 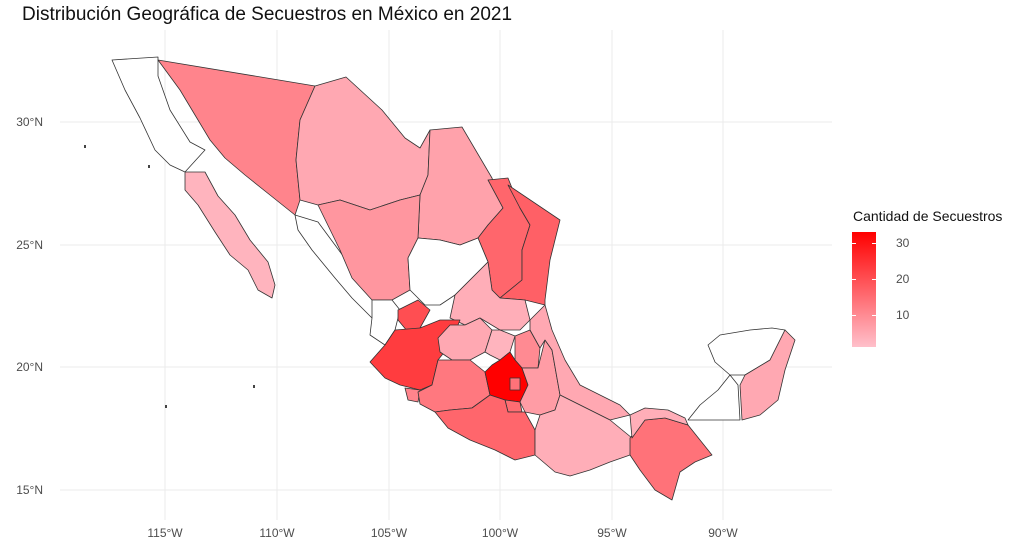 What do you see at coordinates (903, 278) in the screenshot?
I see `legend-tick-label: 20` at bounding box center [903, 278].